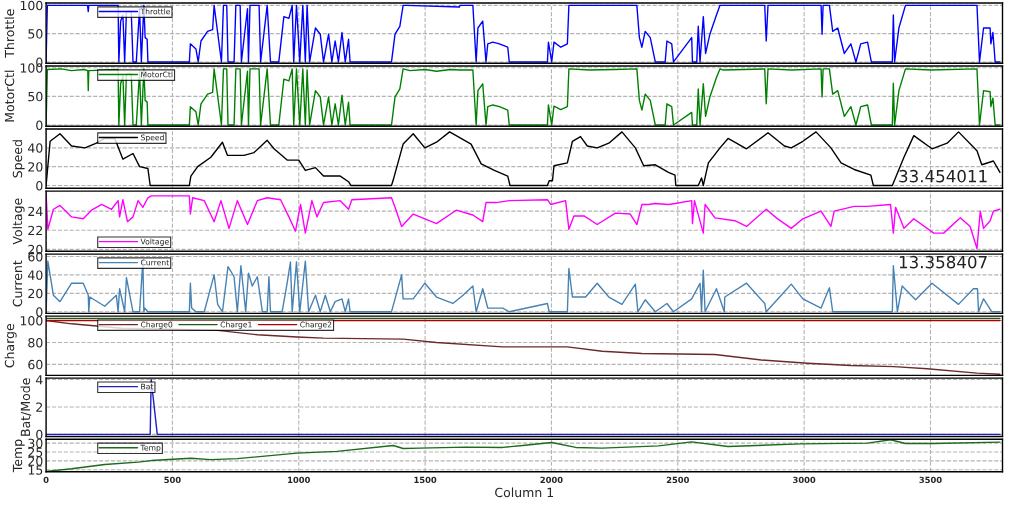  I want to click on y-axis-title: Speed, so click(18, 159).